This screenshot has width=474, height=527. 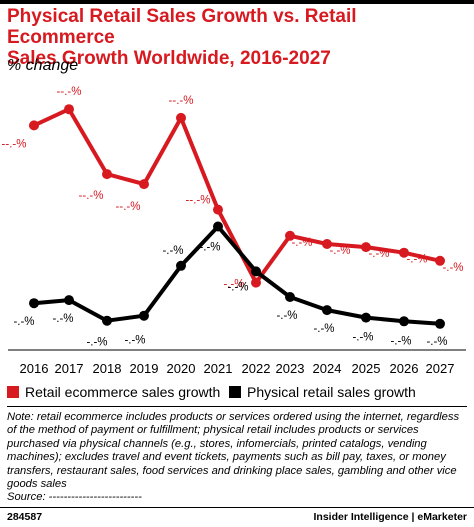 I want to click on top-rule, so click(x=237, y=2).